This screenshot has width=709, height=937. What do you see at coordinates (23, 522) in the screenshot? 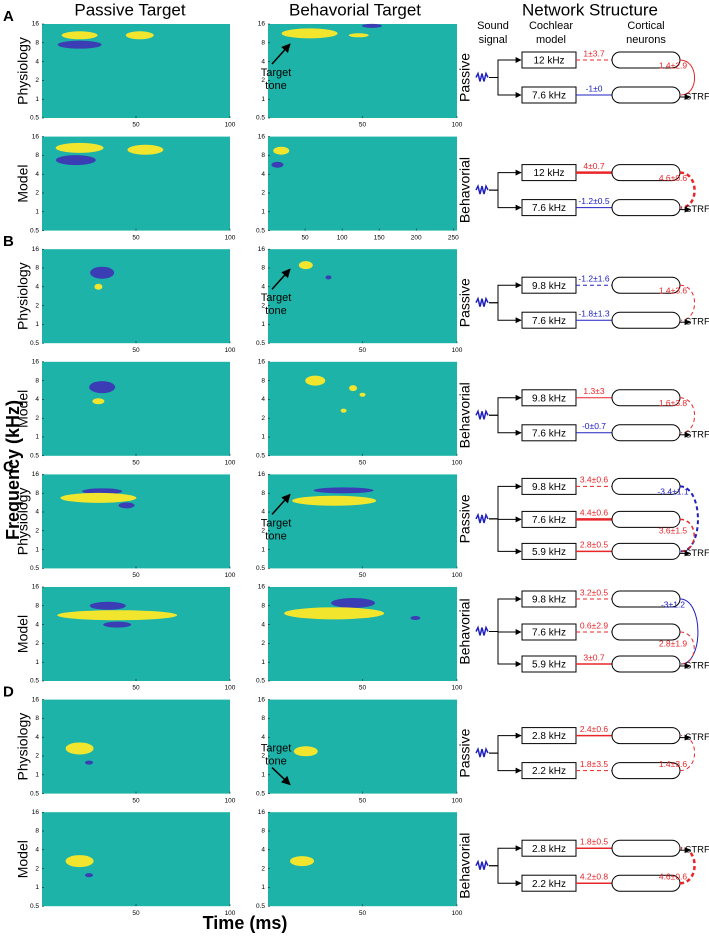
I see `row-label: Physiology` at bounding box center [23, 522].